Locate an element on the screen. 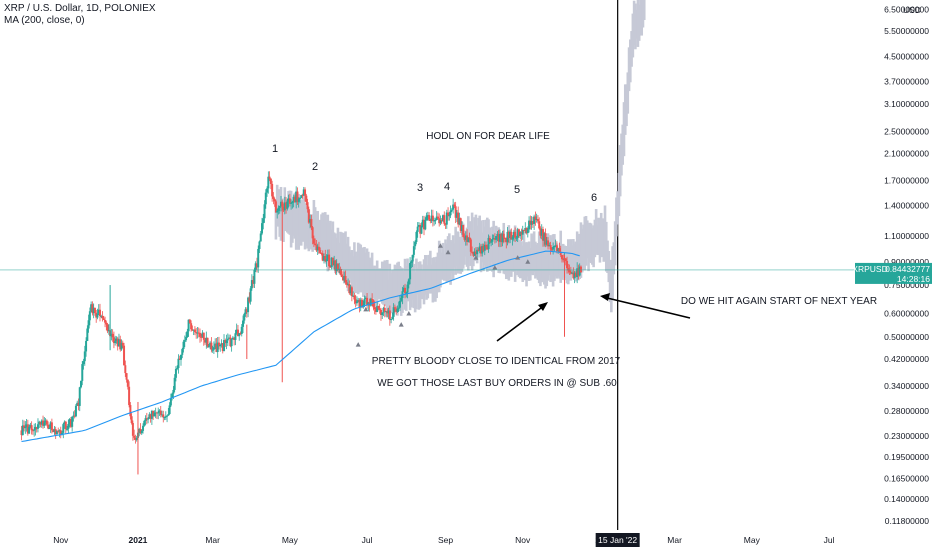 This screenshot has height=550, width=932. symbol-title: XRP / U.S. Dollar, 1D, POLONIEX is located at coordinates (80, 8).